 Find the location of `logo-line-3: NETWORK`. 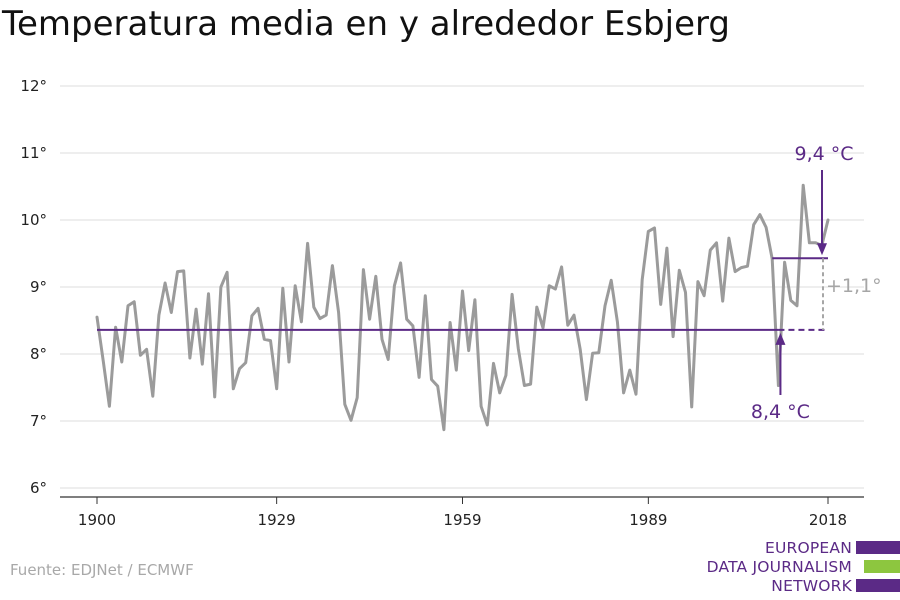

logo-line-3: NETWORK is located at coordinates (811, 586).